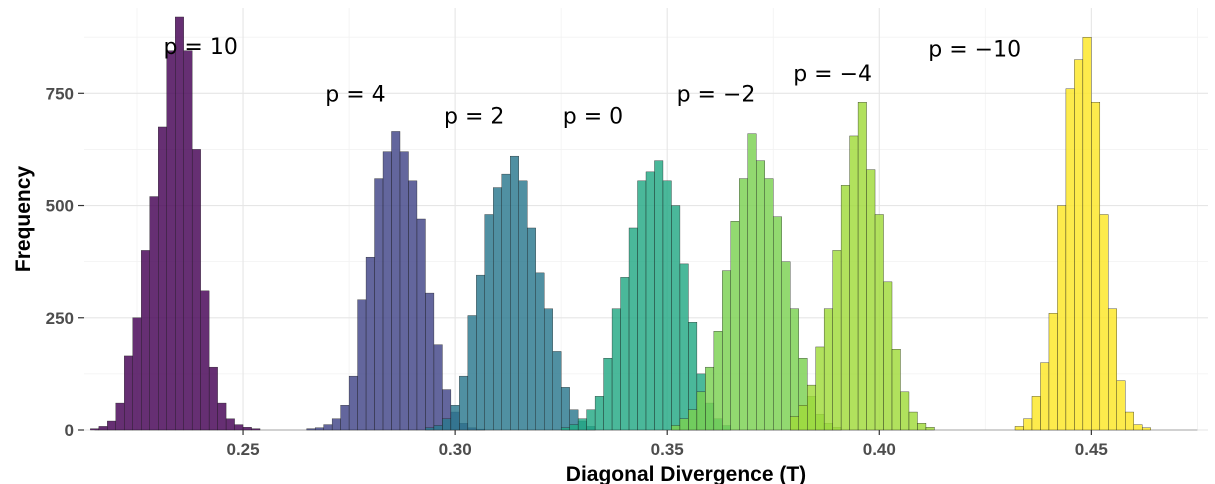  Describe the element at coordinates (667, 444) in the screenshot. I see `x-axis: 0.25 0.30 0.35 0.40 0.45` at that location.